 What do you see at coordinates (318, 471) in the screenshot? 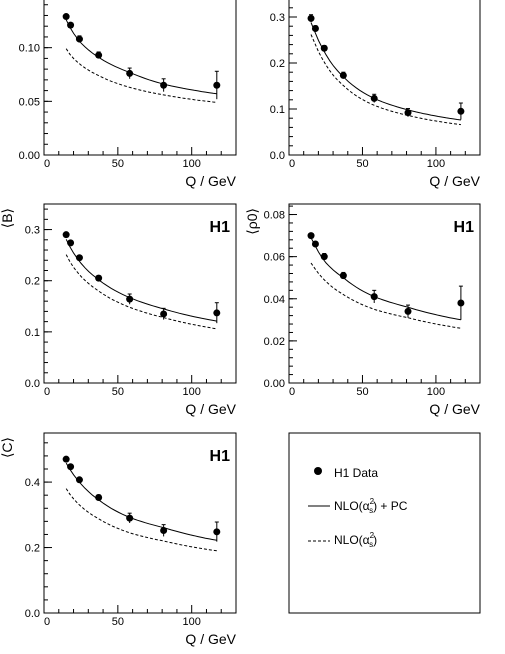
I see `legend-marker-h1-data` at bounding box center [318, 471].